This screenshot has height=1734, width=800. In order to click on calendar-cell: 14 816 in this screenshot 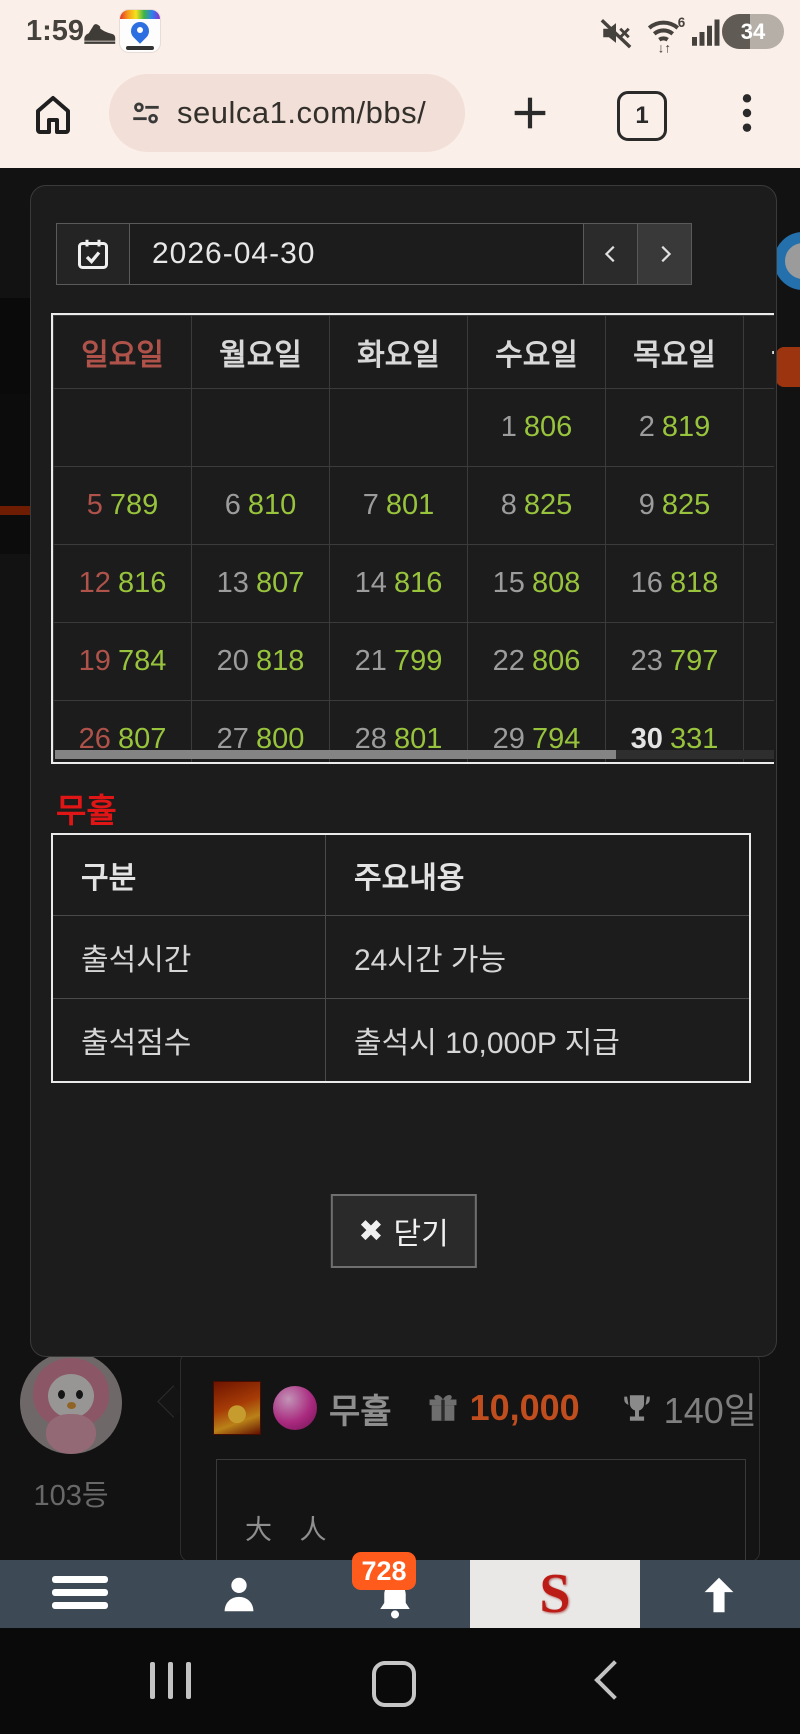, I will do `click(398, 583)`.